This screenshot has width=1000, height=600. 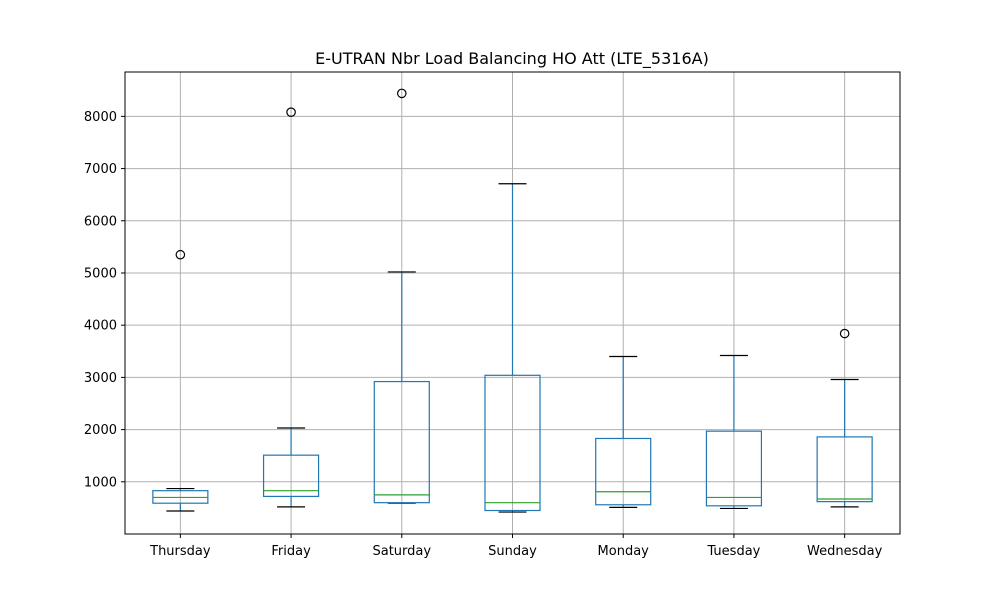 I want to click on x-tick-label: Friday, so click(x=291, y=551).